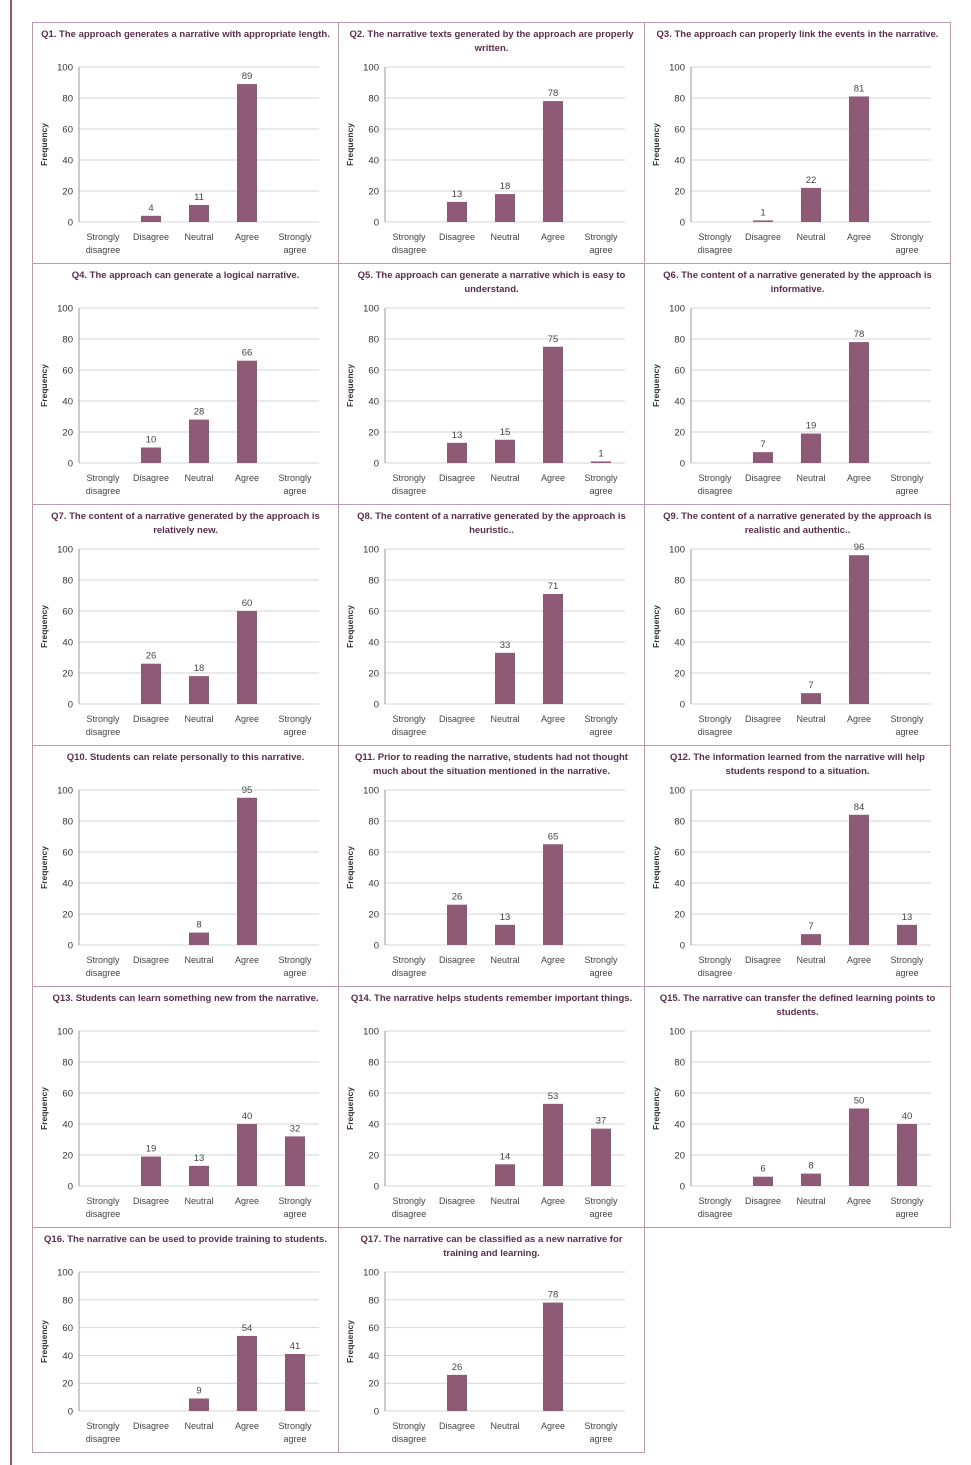 The image size is (971, 1465). What do you see at coordinates (811, 426) in the screenshot?
I see `data-label: 19` at bounding box center [811, 426].